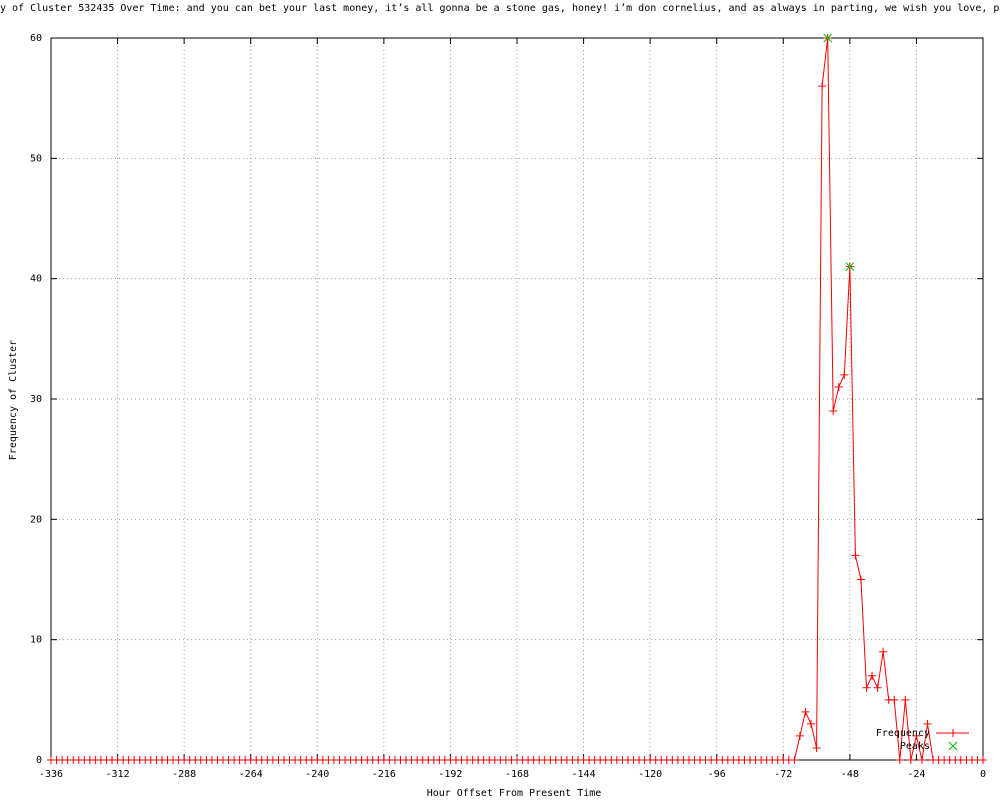 The height and width of the screenshot is (800, 1000). Describe the element at coordinates (983, 774) in the screenshot. I see `x-tick-label: 0` at that location.